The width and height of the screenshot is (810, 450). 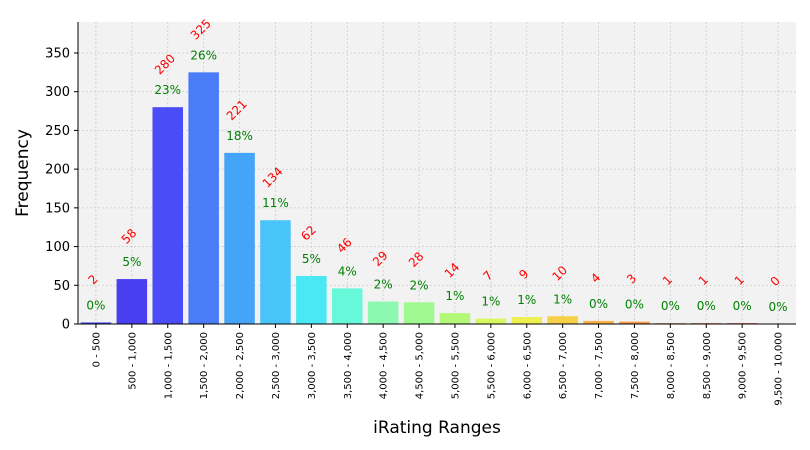 What do you see at coordinates (275, 203) in the screenshot?
I see `percent-label: 11%` at bounding box center [275, 203].